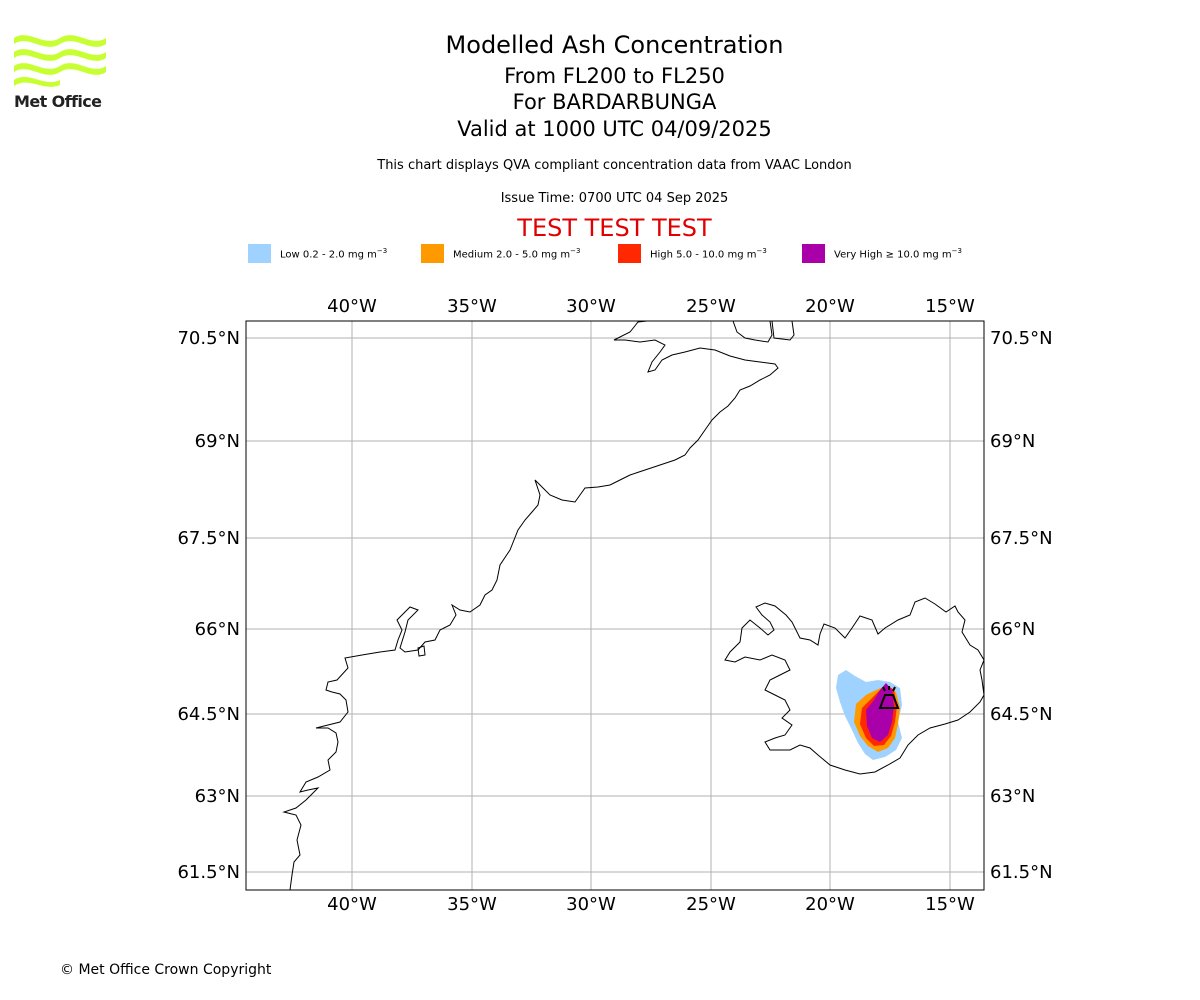 Image resolution: width=1200 pixels, height=1000 pixels. What do you see at coordinates (651, 904) in the screenshot?
I see `lon-ticks-bottom: 40°W 35°W 30°W 25°W 20°W 15°W` at bounding box center [651, 904].